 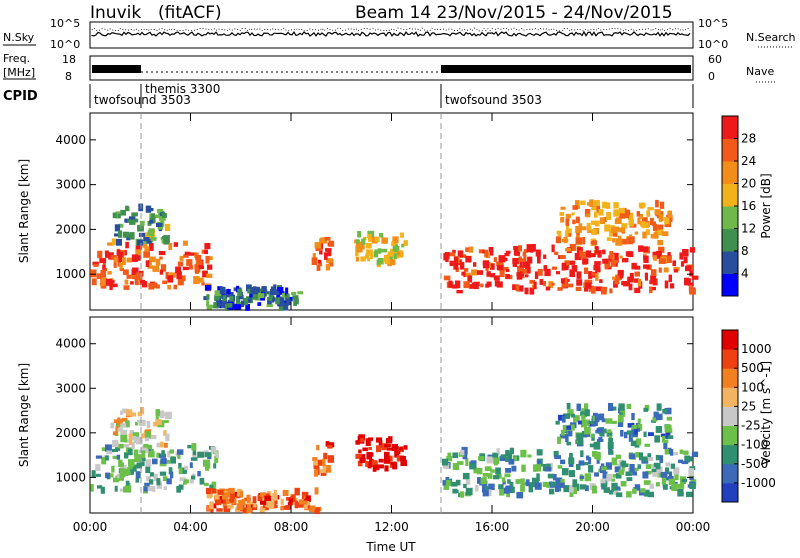 I want to click on velocity-colorbar-tick-label: 1000, so click(x=756, y=349).